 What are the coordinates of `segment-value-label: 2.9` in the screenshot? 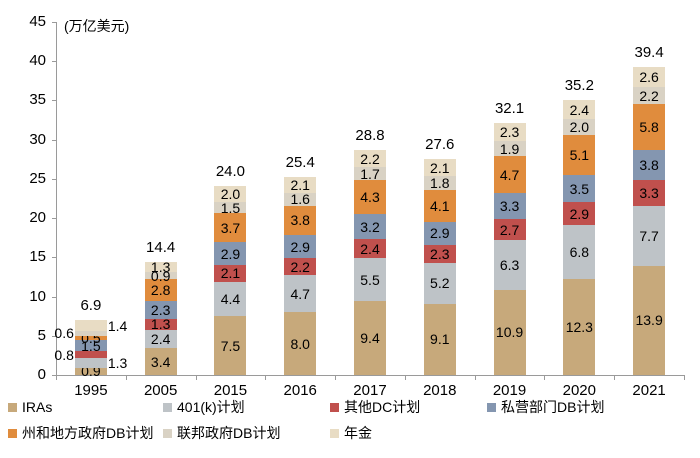 It's located at (440, 233).